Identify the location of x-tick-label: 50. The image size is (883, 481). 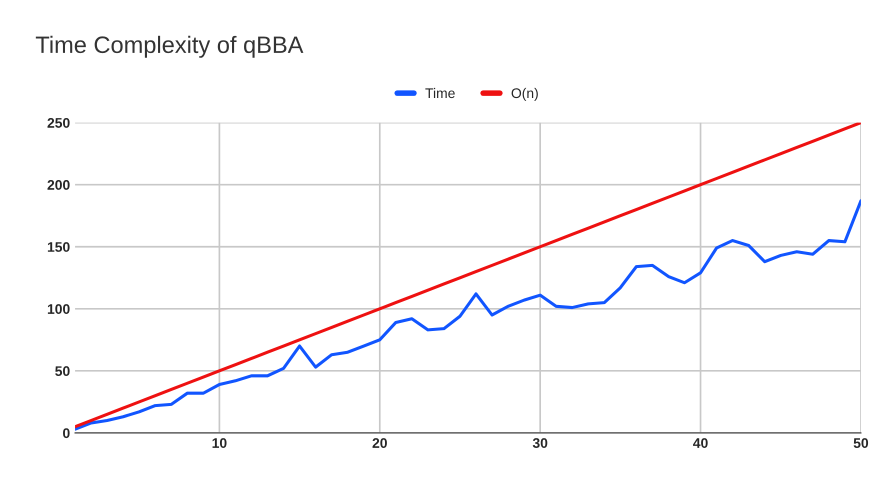
(861, 443).